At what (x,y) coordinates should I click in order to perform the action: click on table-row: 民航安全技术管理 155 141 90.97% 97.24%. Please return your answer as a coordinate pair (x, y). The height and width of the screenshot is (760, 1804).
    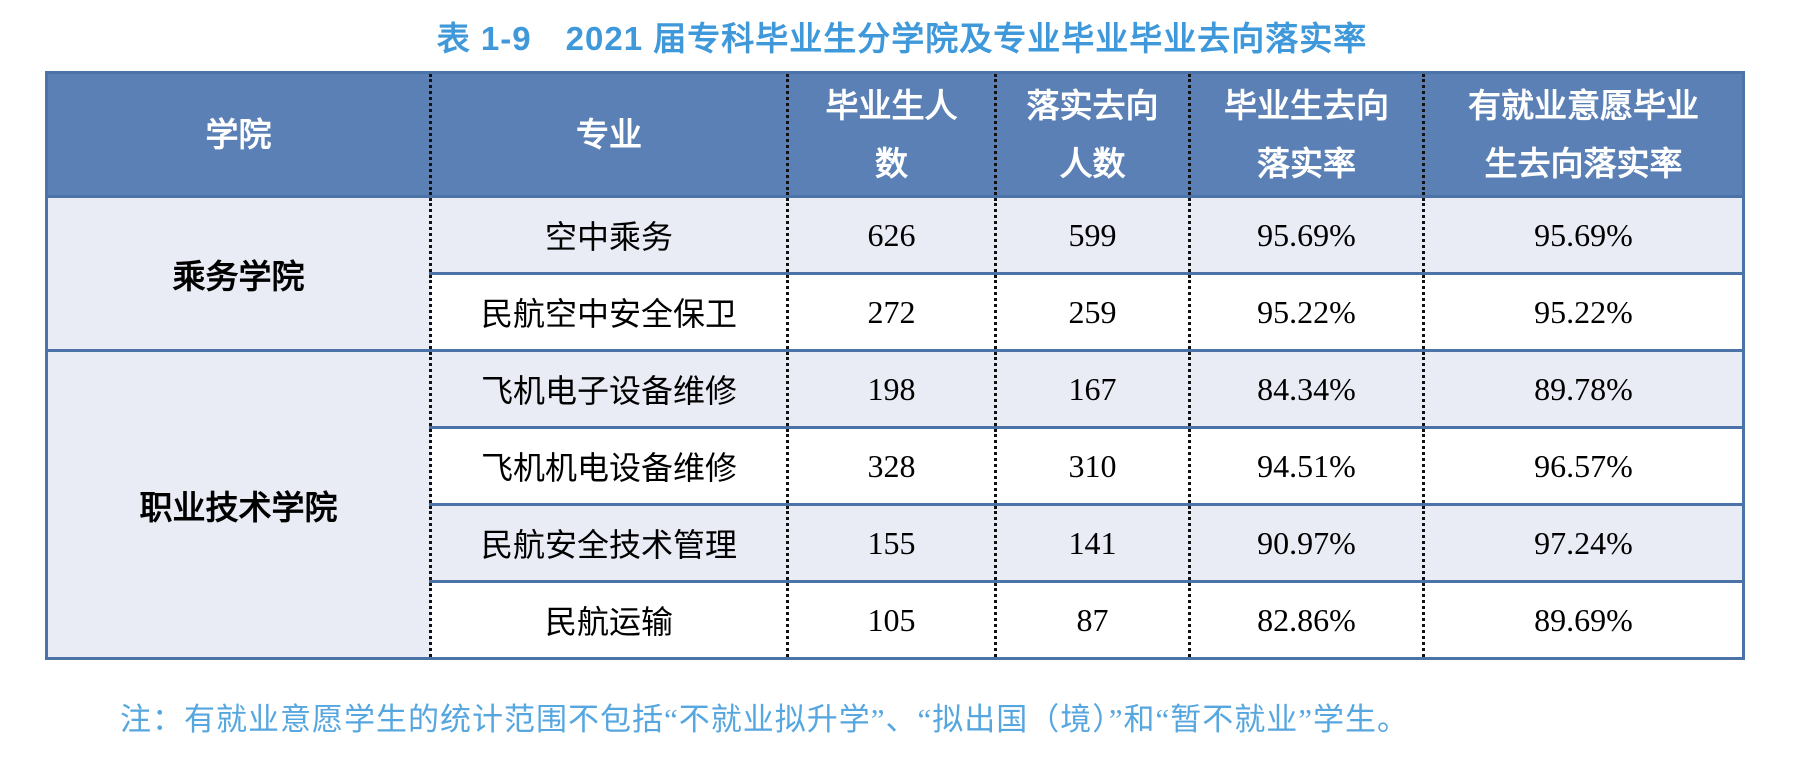
    Looking at the image, I should click on (895, 543).